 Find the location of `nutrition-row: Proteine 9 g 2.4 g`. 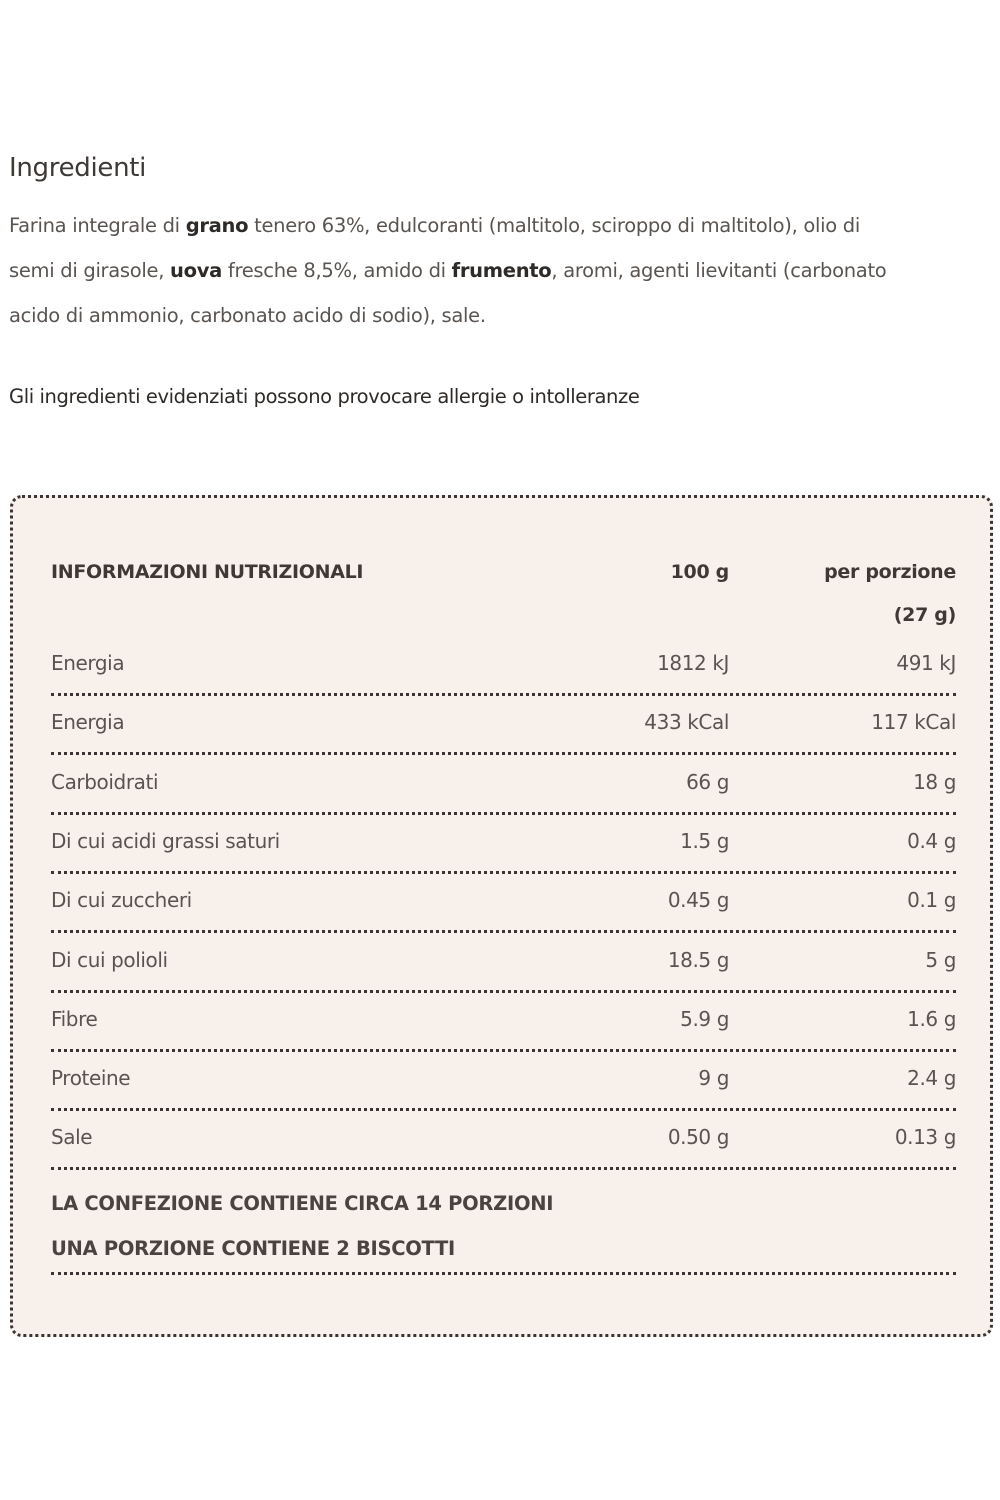

nutrition-row: Proteine 9 g 2.4 g is located at coordinates (503, 1082).